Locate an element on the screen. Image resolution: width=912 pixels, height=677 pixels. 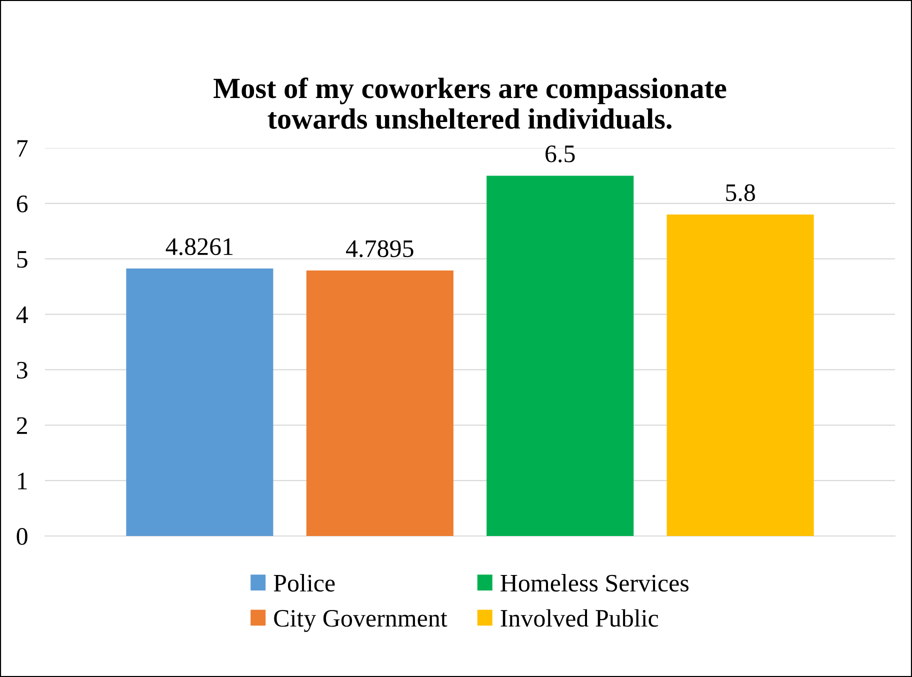
y-tick-label: 6 is located at coordinates (22, 204).